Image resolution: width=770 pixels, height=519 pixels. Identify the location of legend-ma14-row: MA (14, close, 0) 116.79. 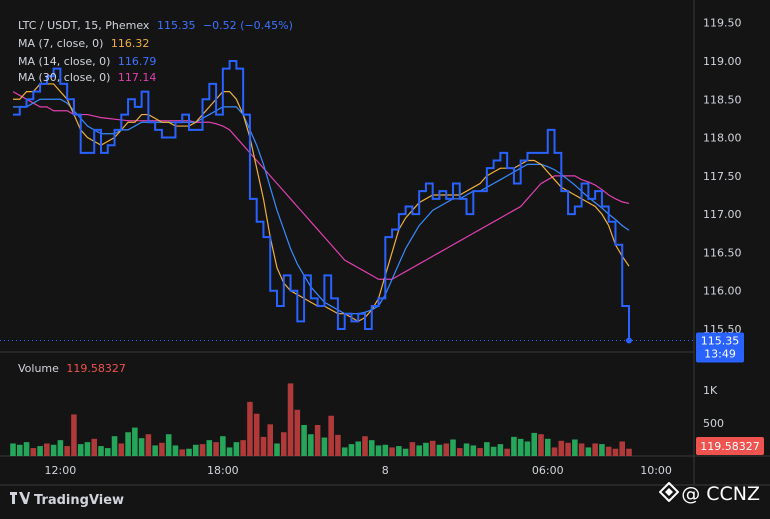
(89, 61).